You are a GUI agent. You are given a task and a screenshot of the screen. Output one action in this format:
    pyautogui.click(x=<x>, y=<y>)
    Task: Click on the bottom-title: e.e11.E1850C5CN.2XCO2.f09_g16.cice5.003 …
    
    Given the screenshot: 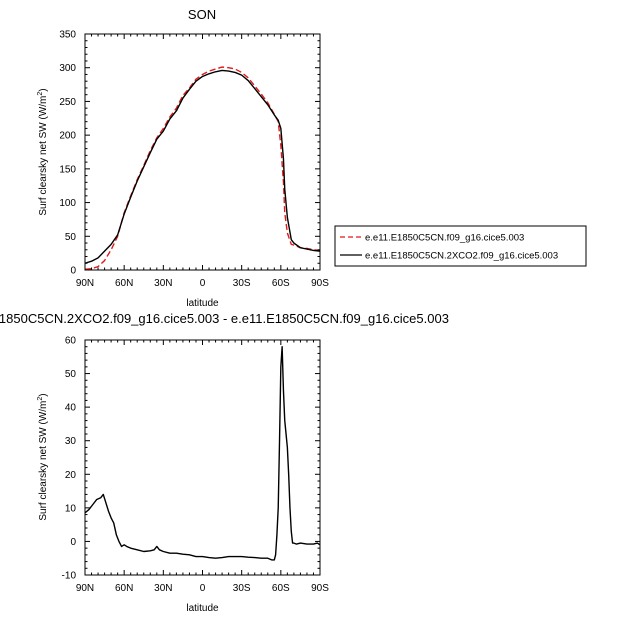 What is the action you would take?
    pyautogui.click(x=224, y=318)
    